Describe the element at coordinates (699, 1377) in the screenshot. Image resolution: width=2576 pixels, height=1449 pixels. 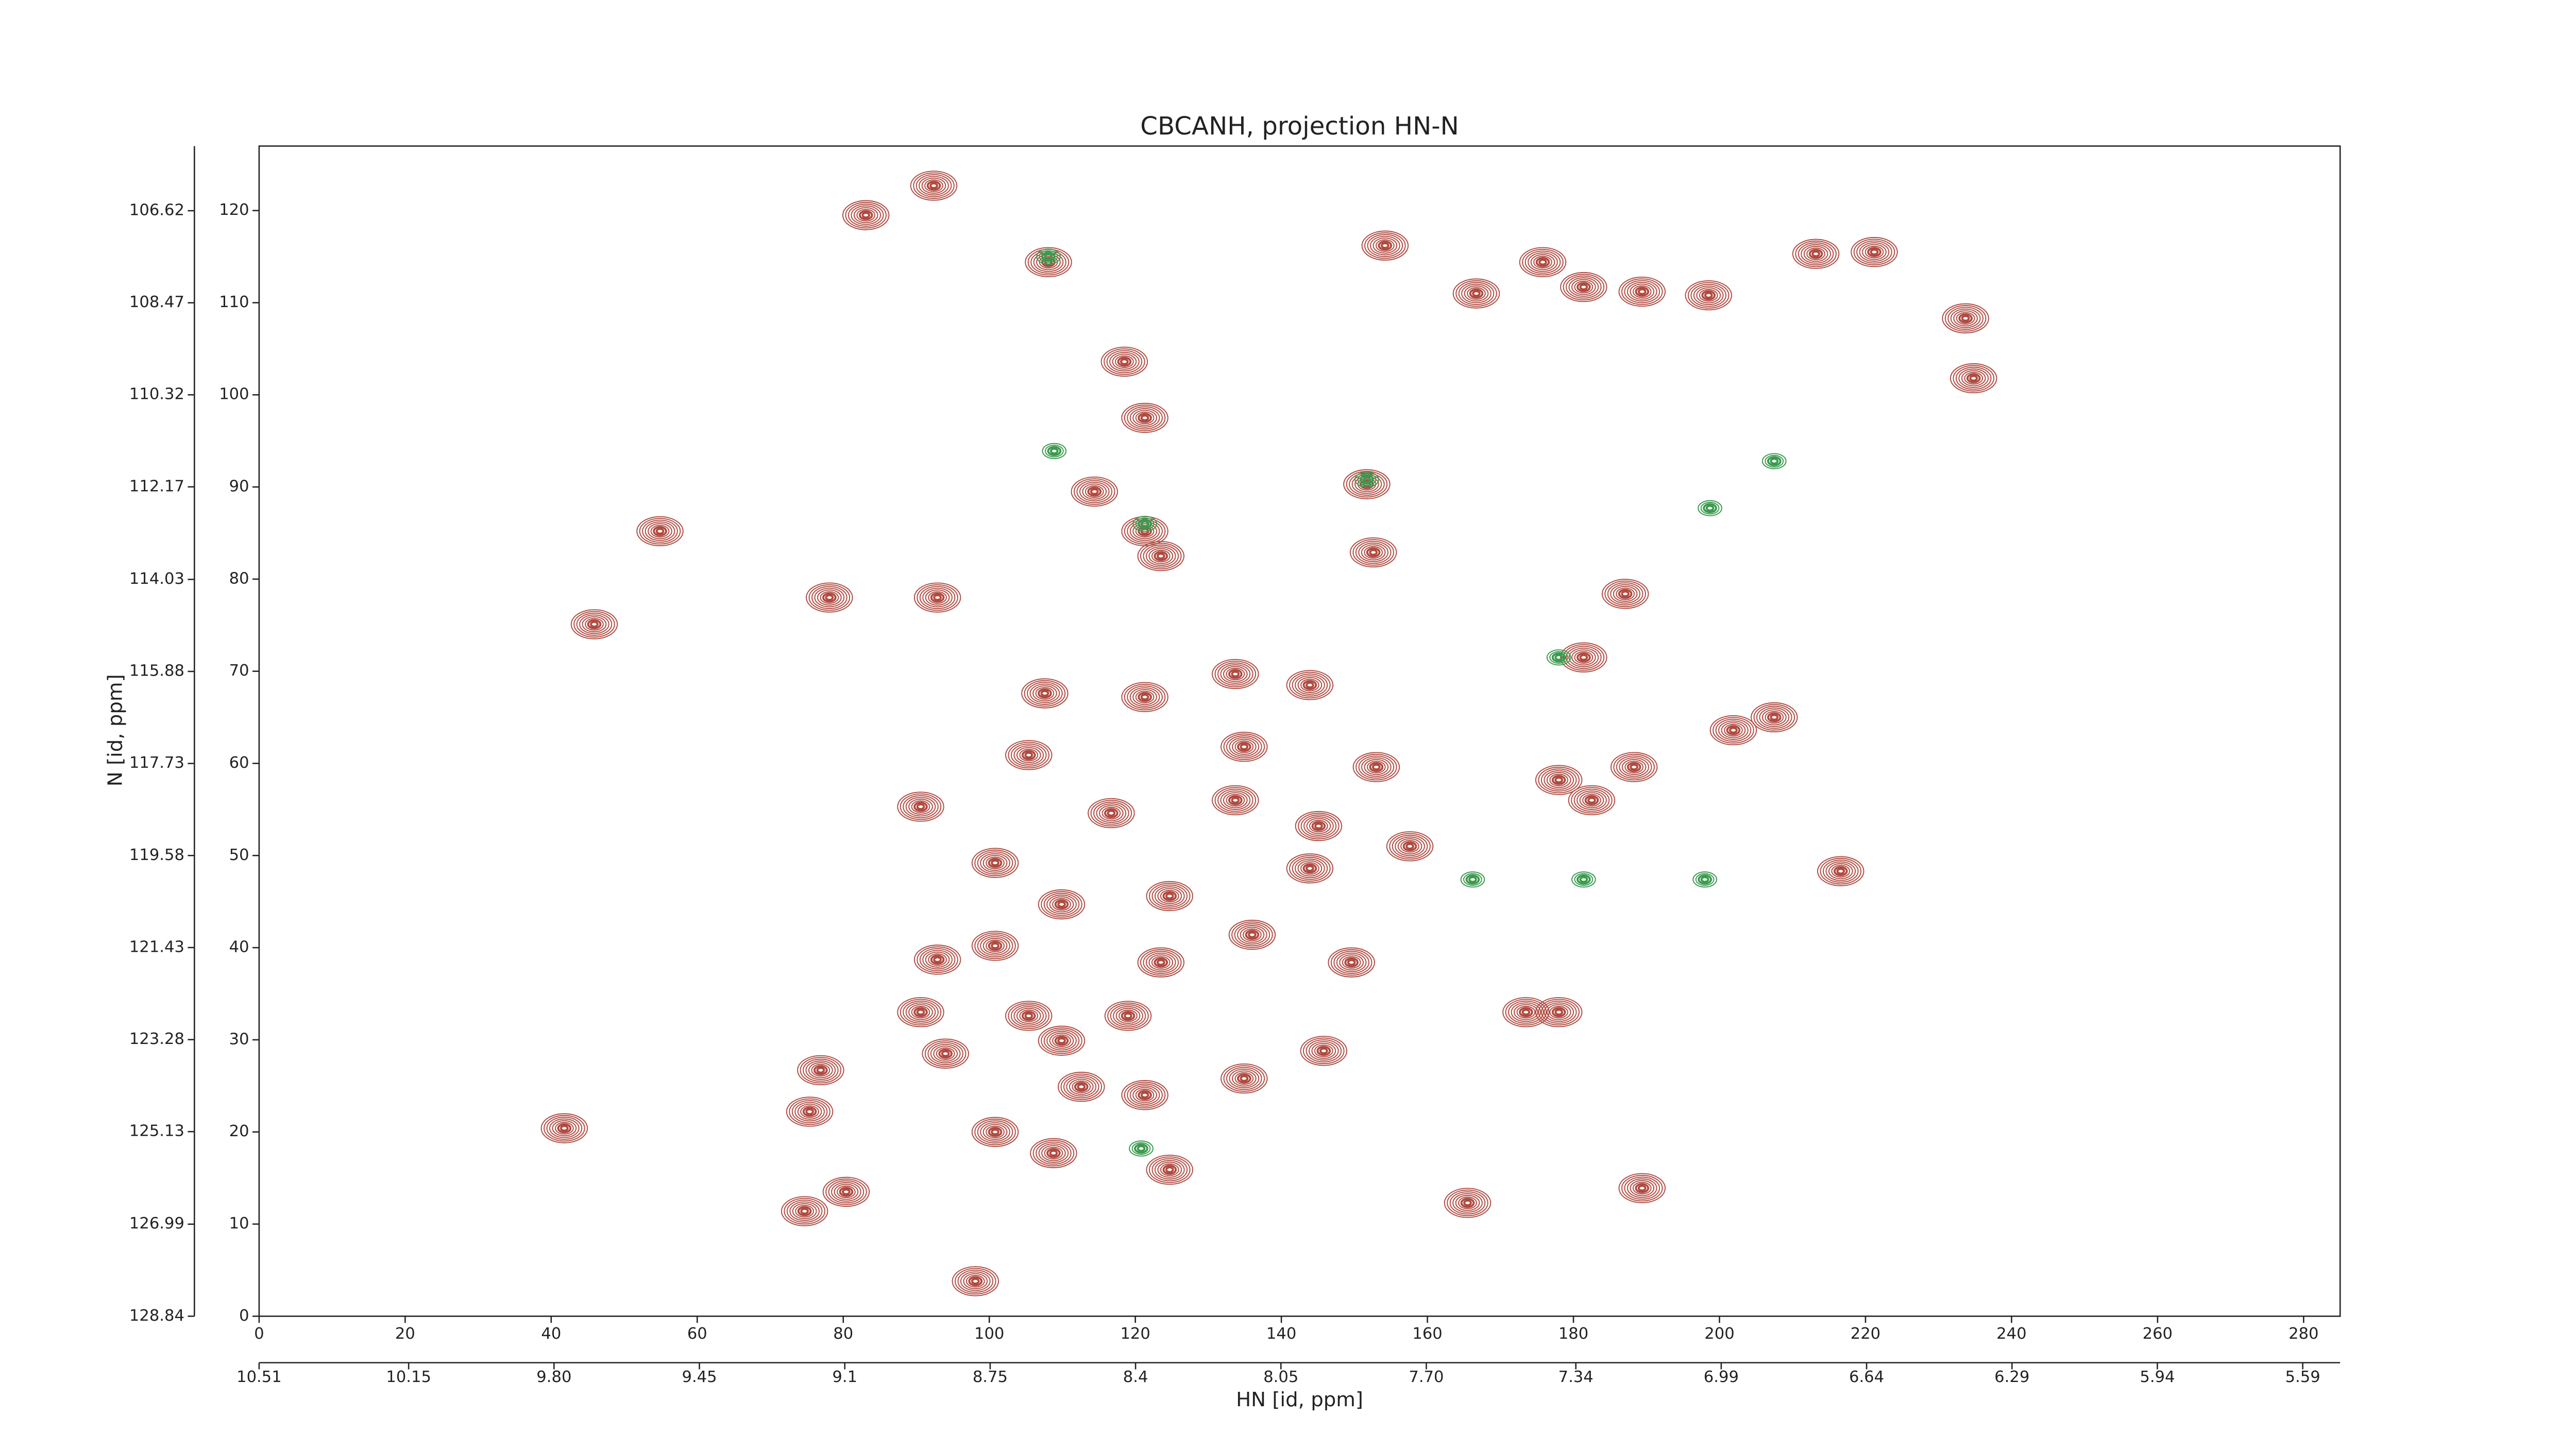
I see `x2-tick-label: 9.45` at that location.